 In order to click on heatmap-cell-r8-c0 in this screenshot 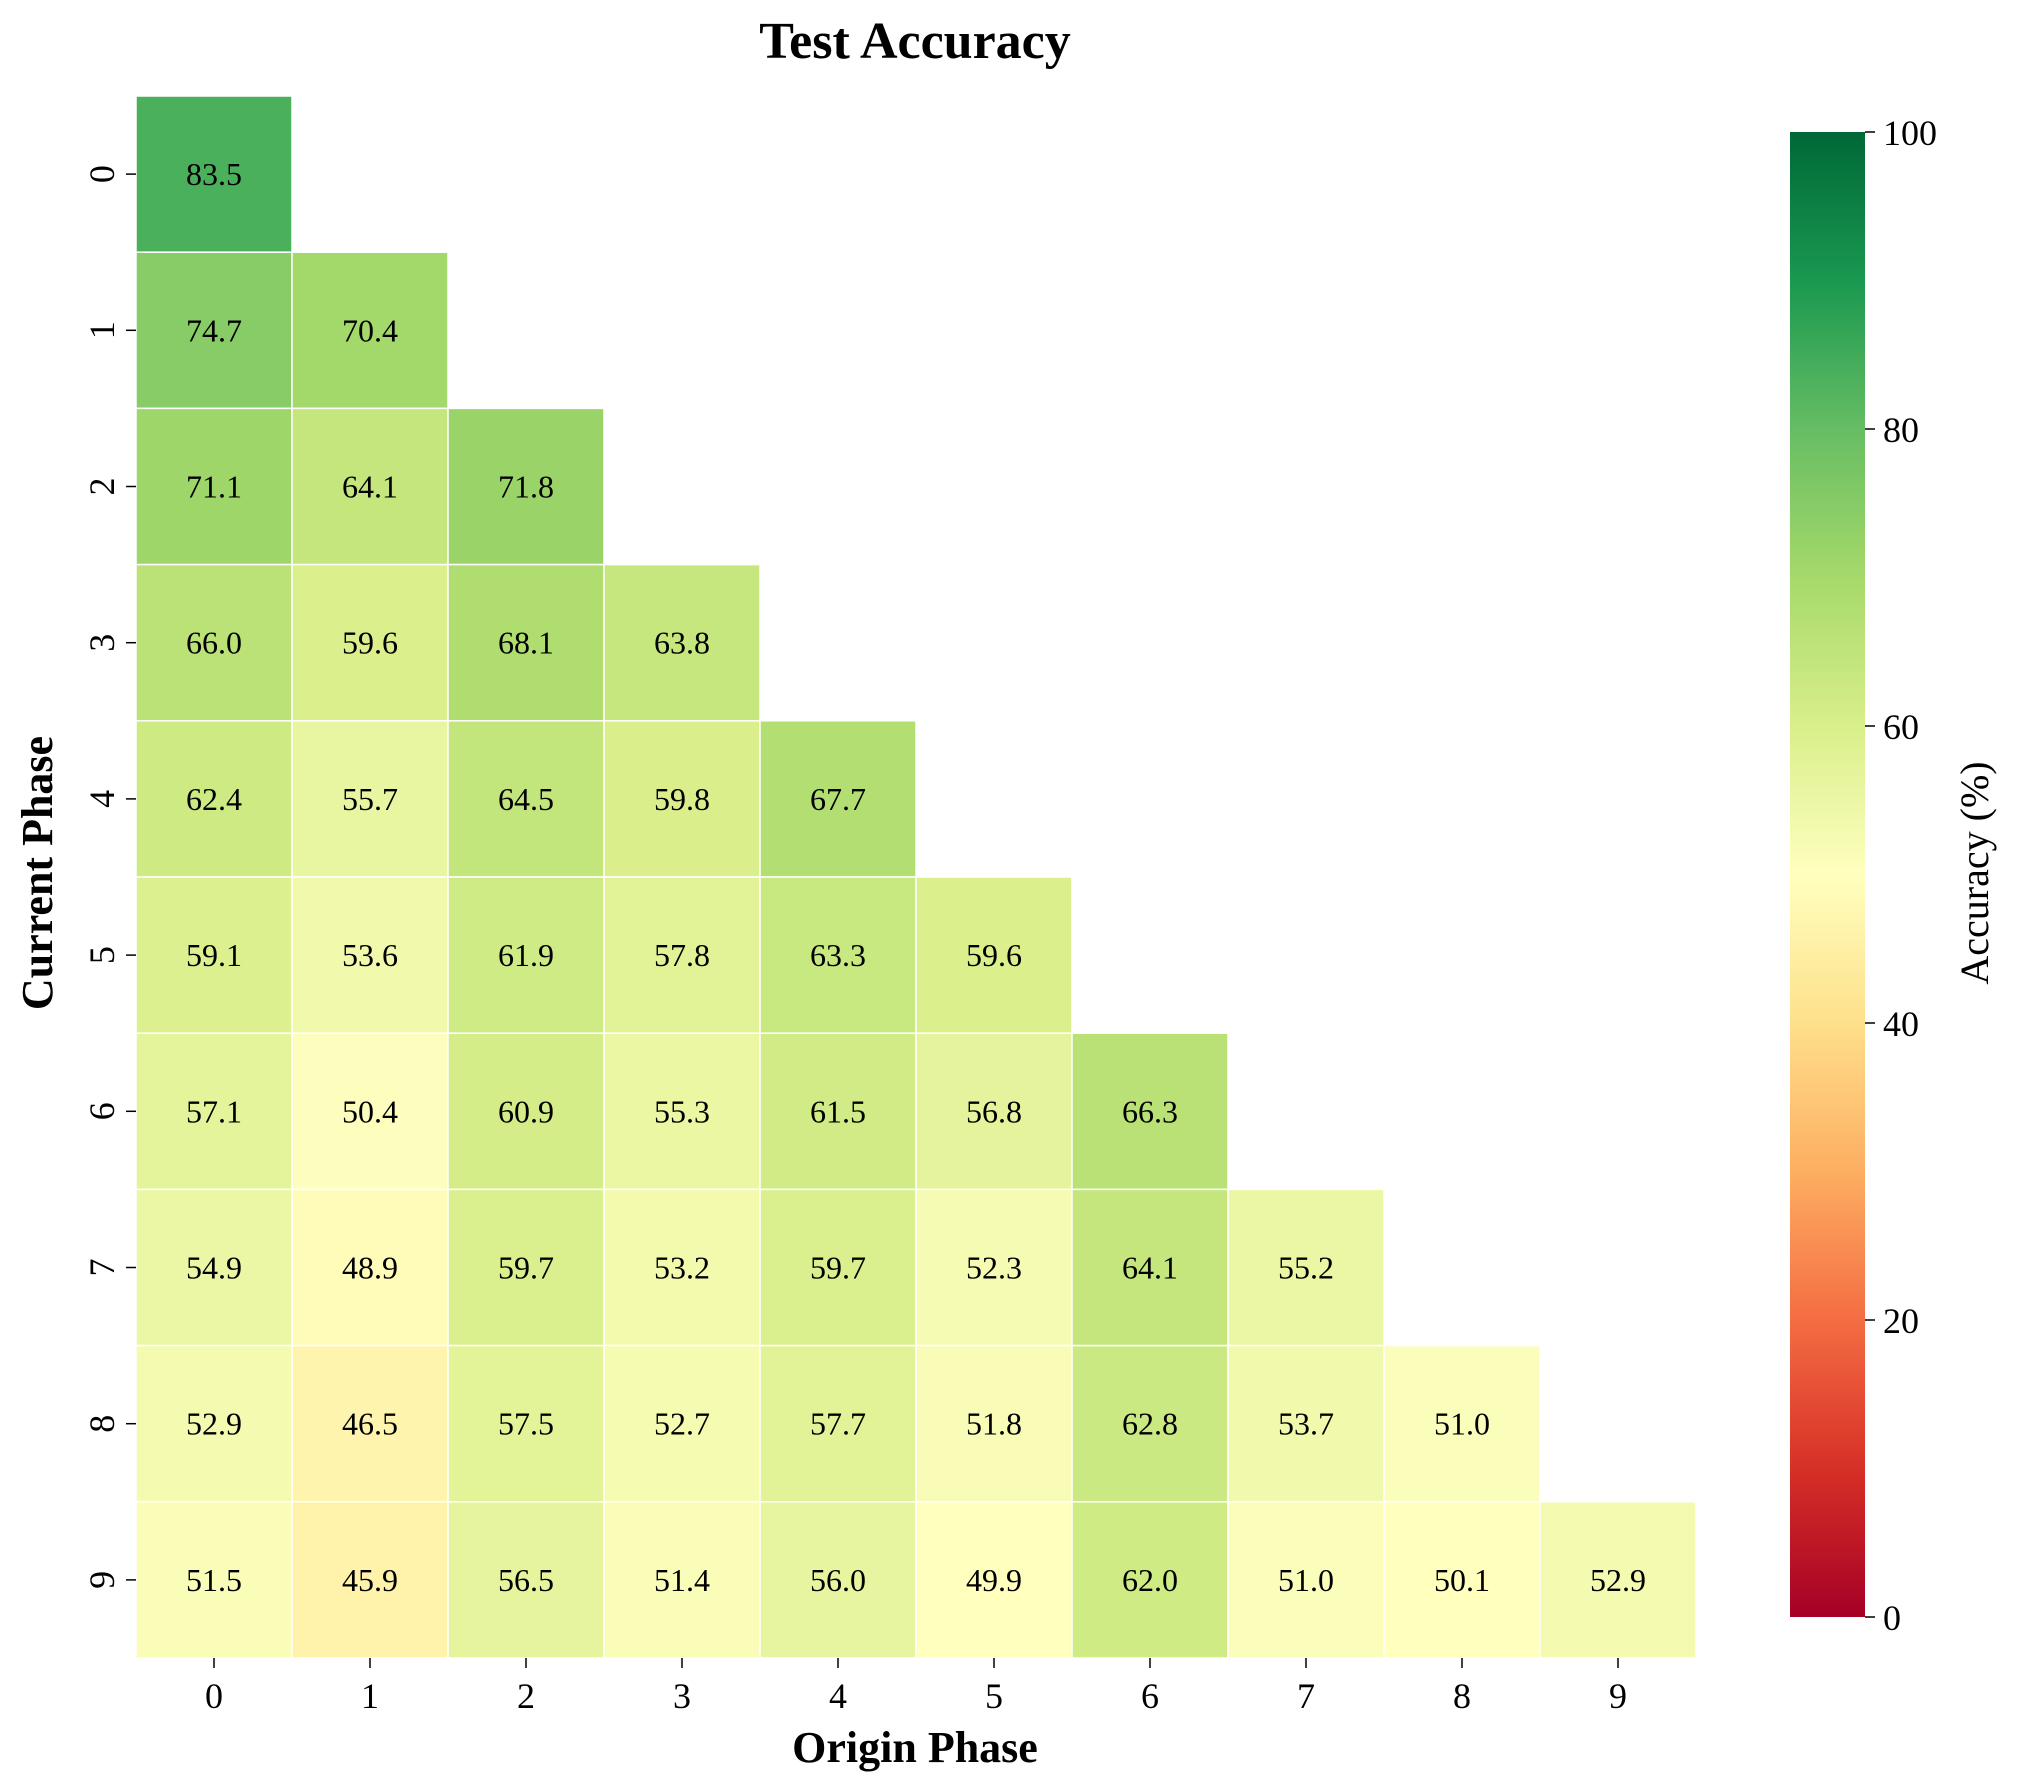, I will do `click(214, 1423)`.